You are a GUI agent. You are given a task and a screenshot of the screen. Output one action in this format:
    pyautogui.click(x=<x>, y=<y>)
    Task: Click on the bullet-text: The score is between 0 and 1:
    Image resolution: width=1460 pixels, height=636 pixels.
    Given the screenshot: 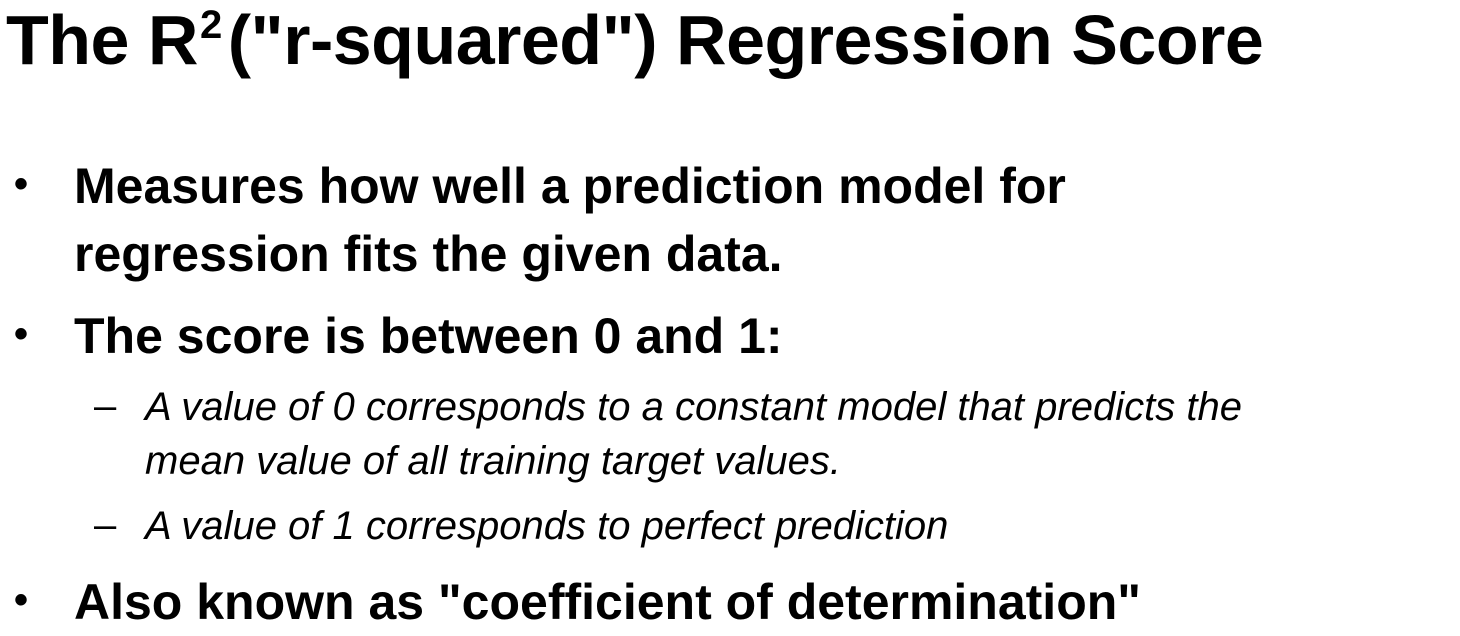 What is the action you would take?
    pyautogui.click(x=428, y=336)
    